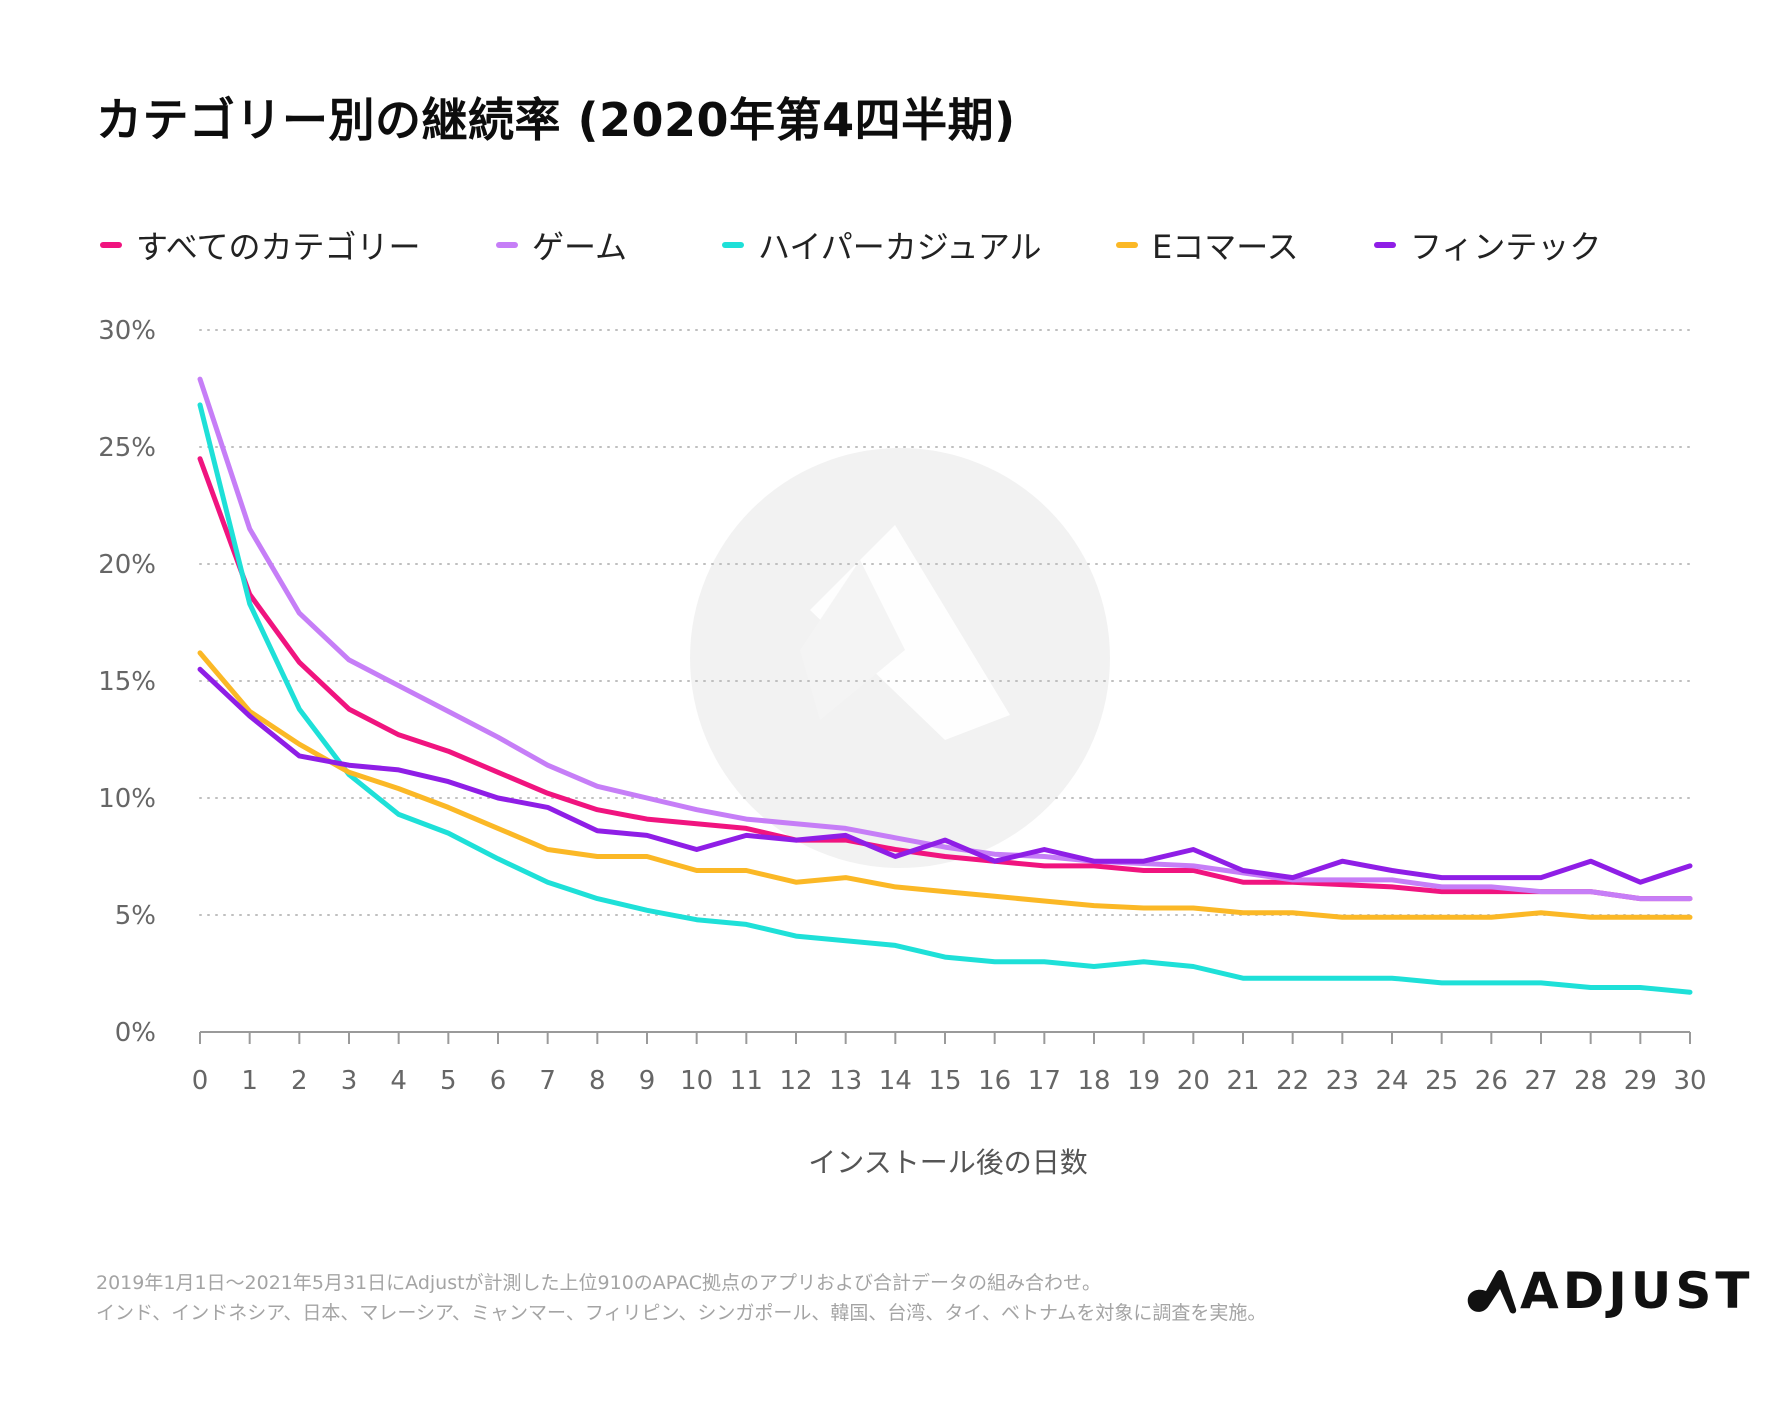  I want to click on x-tick-label: 14, so click(895, 1081).